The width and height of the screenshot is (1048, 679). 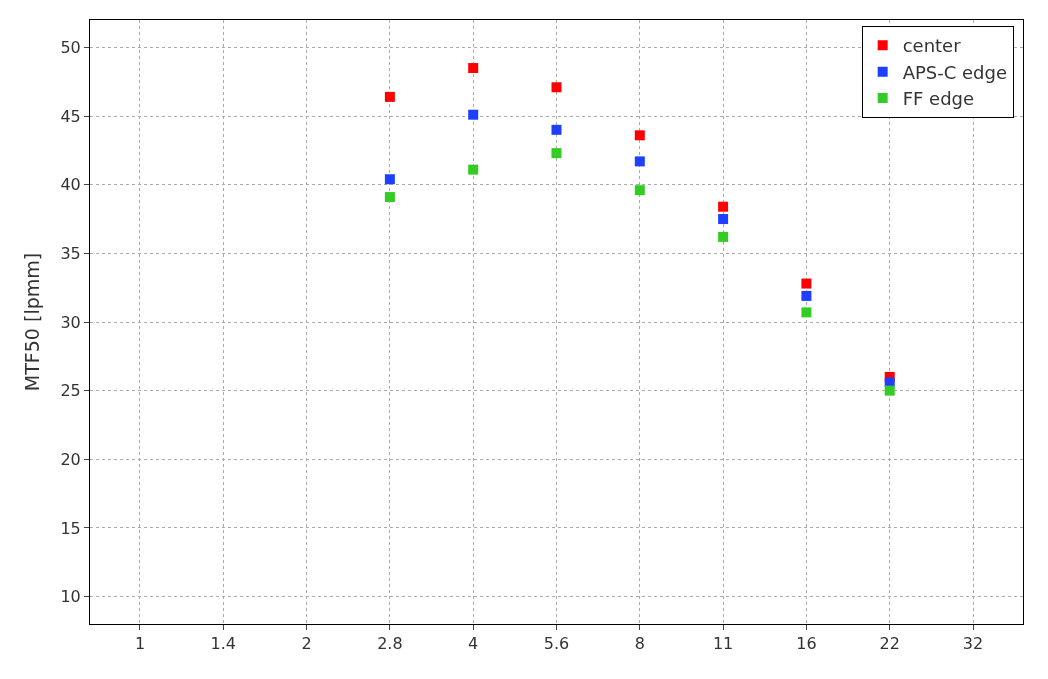 I want to click on x-tick-label: 1, so click(x=140, y=644).